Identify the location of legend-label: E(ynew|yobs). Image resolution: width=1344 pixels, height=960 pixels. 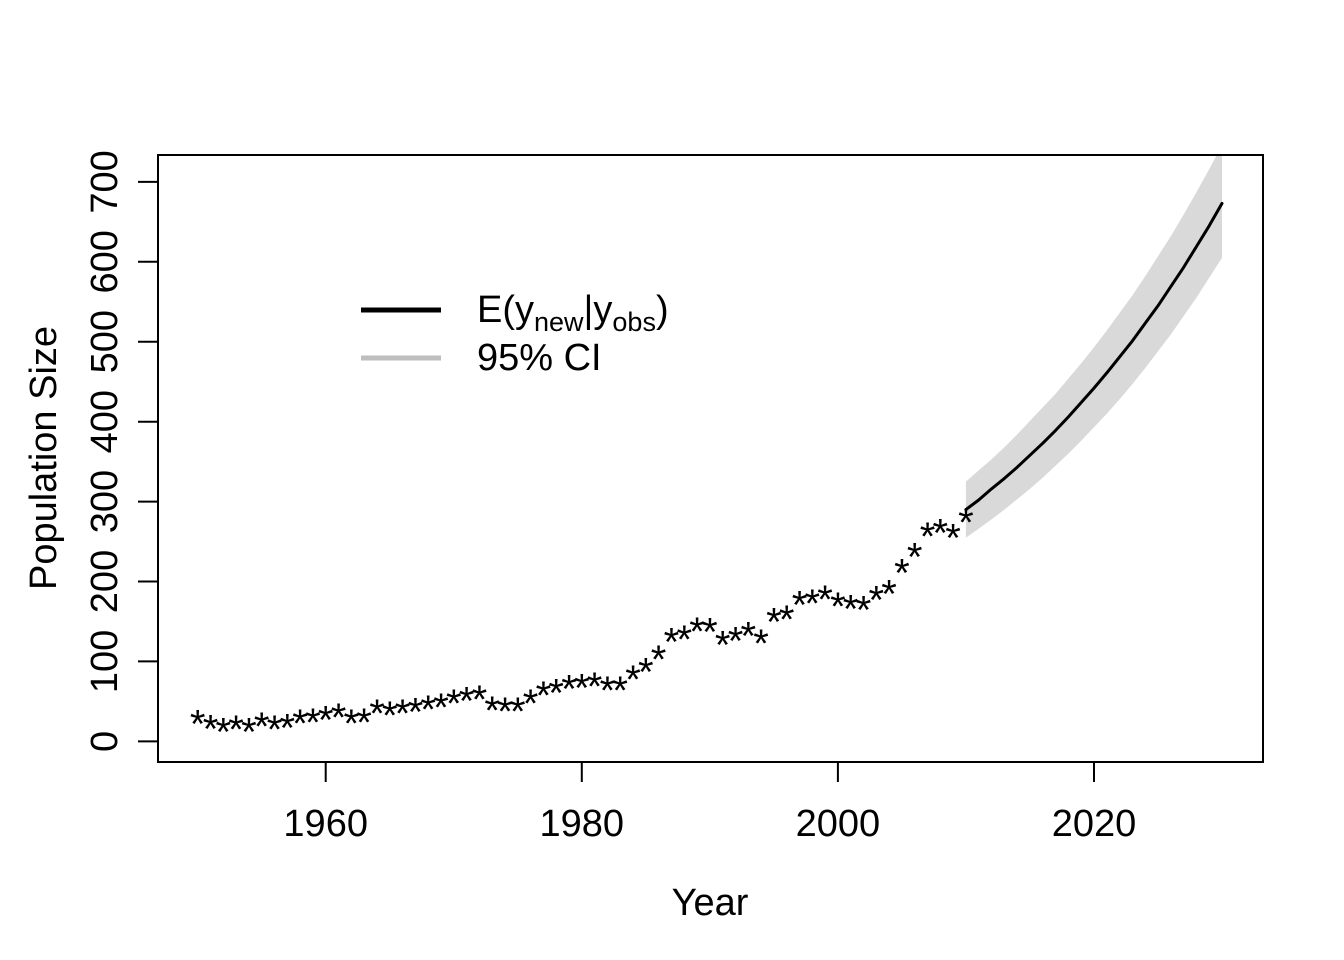
(573, 313).